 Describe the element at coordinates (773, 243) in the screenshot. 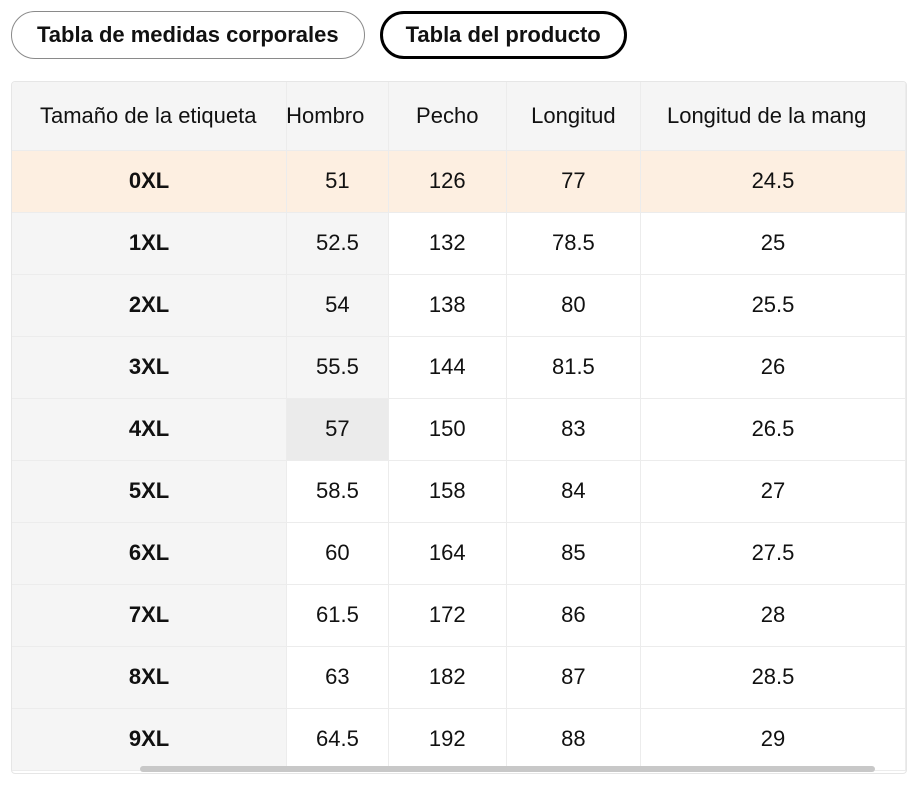

I see `cell-sleeve-length: 25` at that location.